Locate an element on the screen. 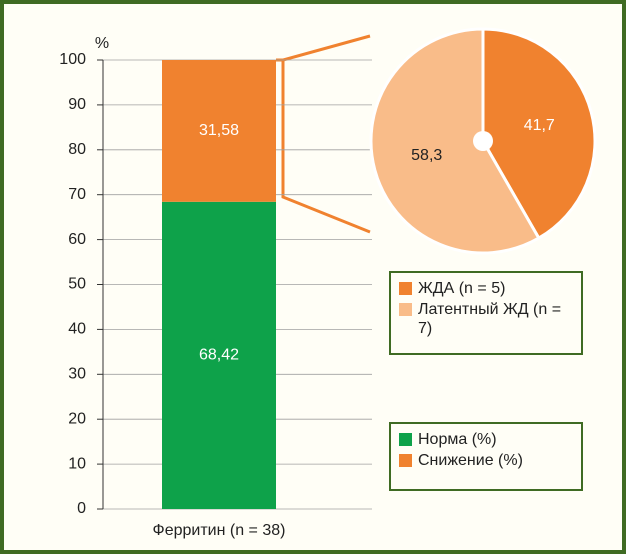 Image resolution: width=626 pixels, height=554 pixels. value-label: 68,42 is located at coordinates (219, 355).